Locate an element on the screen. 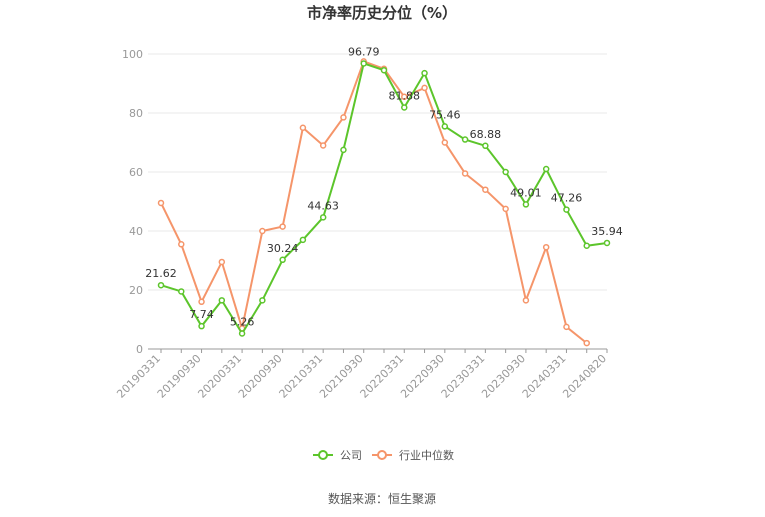 This screenshot has height=517, width=765. data-label: 35.94 is located at coordinates (607, 231).